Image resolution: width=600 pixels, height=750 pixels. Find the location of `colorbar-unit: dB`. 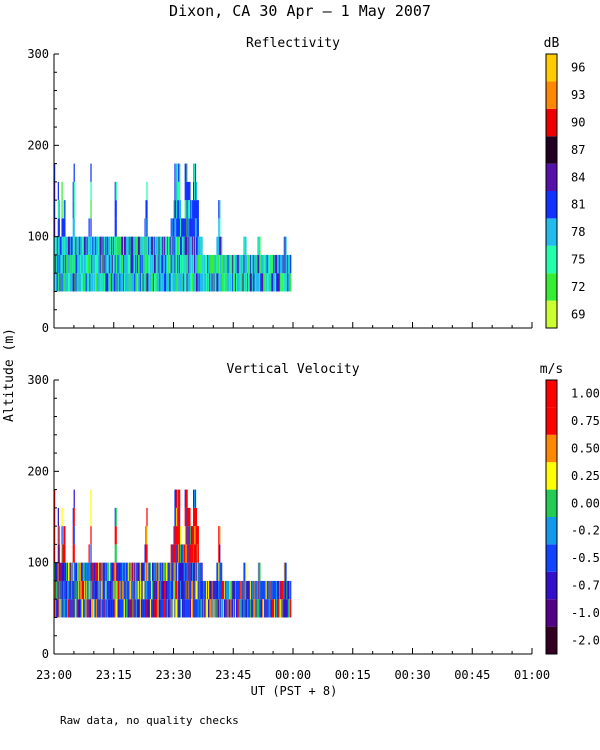

colorbar-unit: dB is located at coordinates (552, 43).